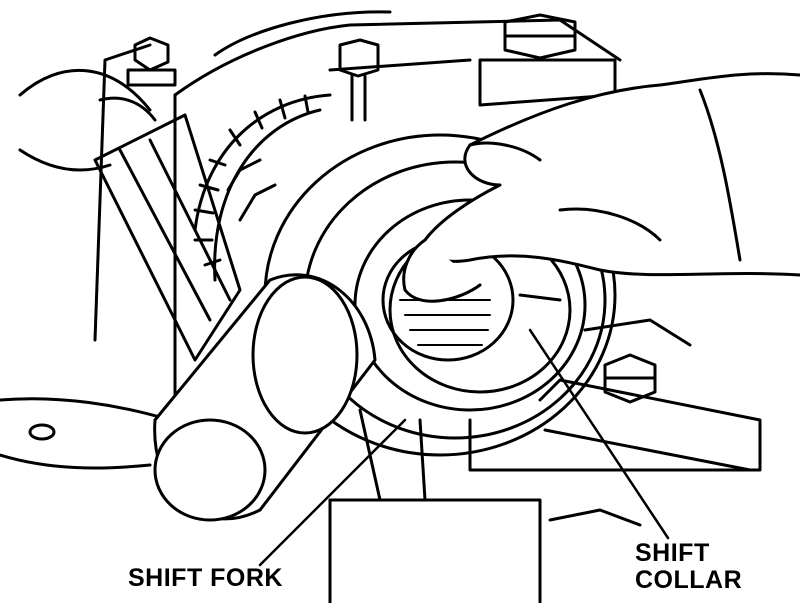 This screenshot has height=603, width=800. Describe the element at coordinates (205, 578) in the screenshot. I see `shift-fork-label: SHIFT FORK` at that location.